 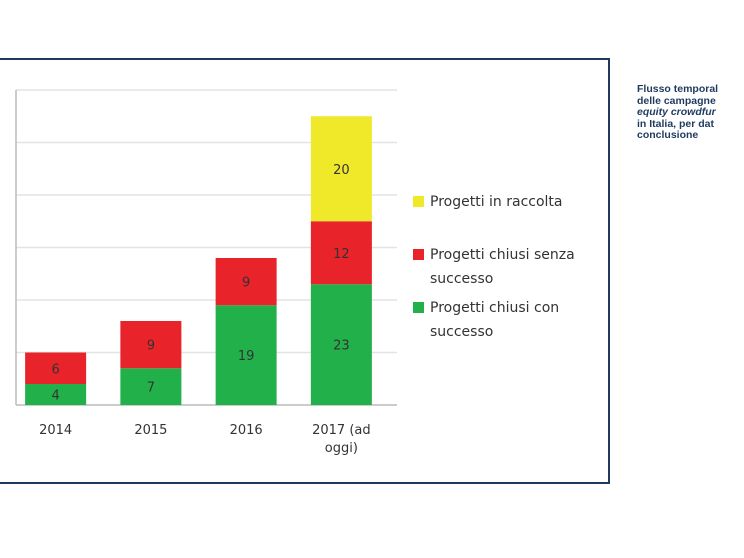 I want to click on x-tick-label: oggi), so click(x=341, y=448).